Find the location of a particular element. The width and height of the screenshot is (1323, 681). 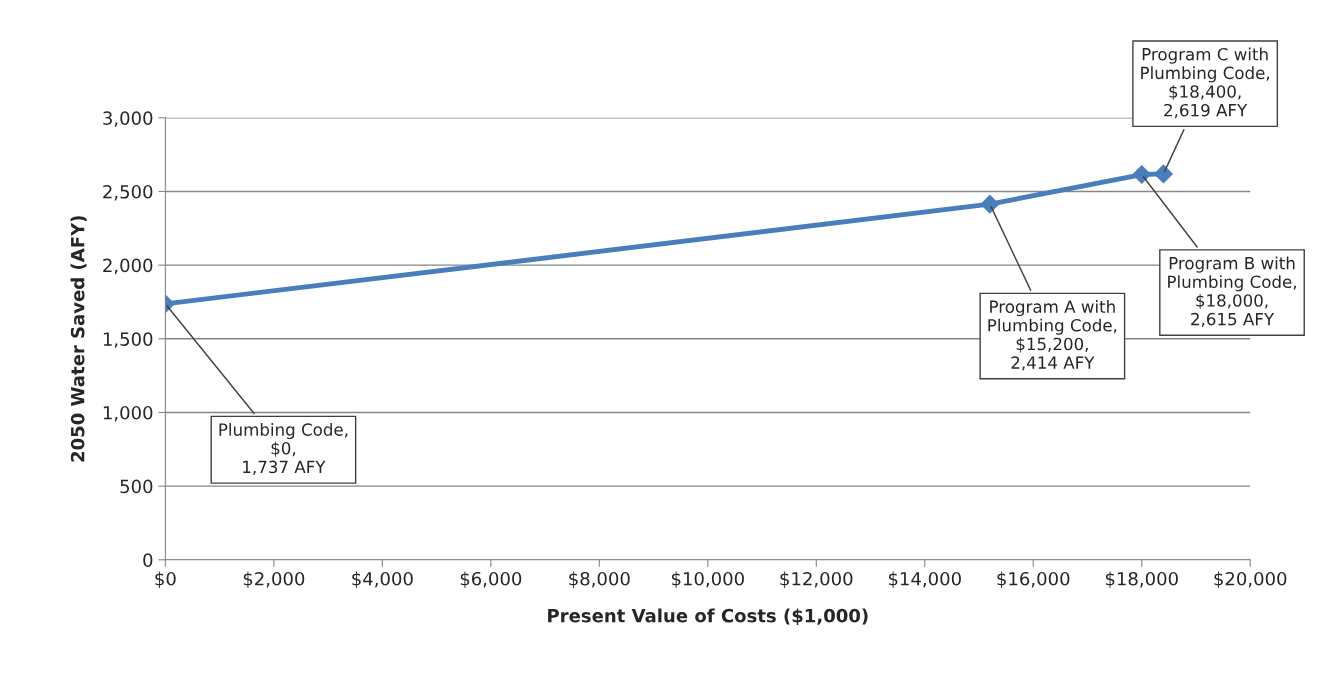

annotation: Program C with Plumbing Code, $18,400, 2,619 AFY is located at coordinates (1205, 83).